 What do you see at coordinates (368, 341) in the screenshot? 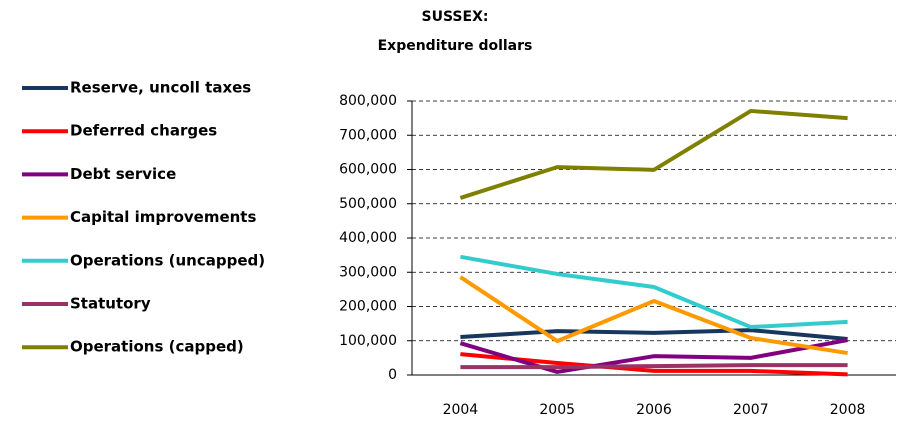
I see `y-tick-label: 100,000` at bounding box center [368, 341].